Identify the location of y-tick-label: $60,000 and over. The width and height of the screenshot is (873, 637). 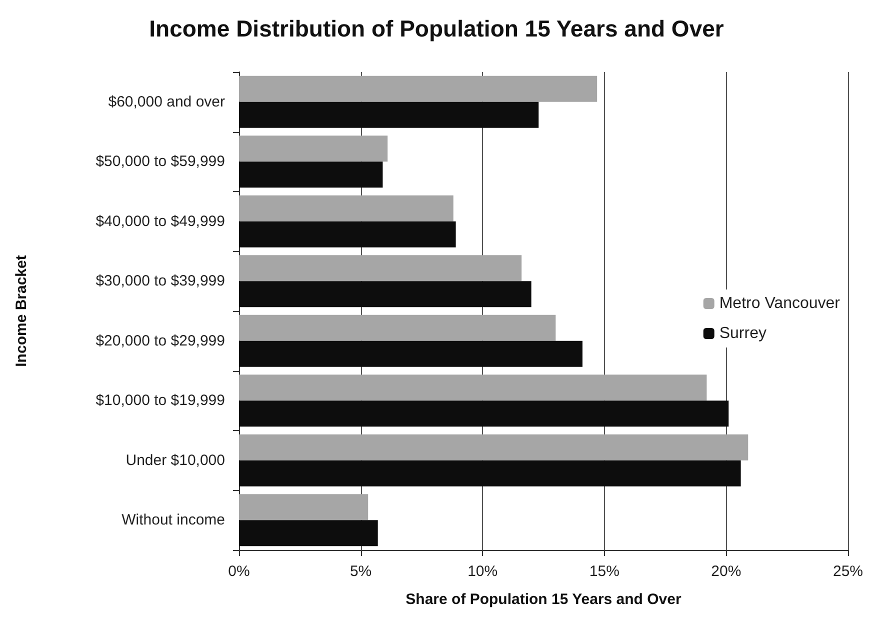
(166, 101).